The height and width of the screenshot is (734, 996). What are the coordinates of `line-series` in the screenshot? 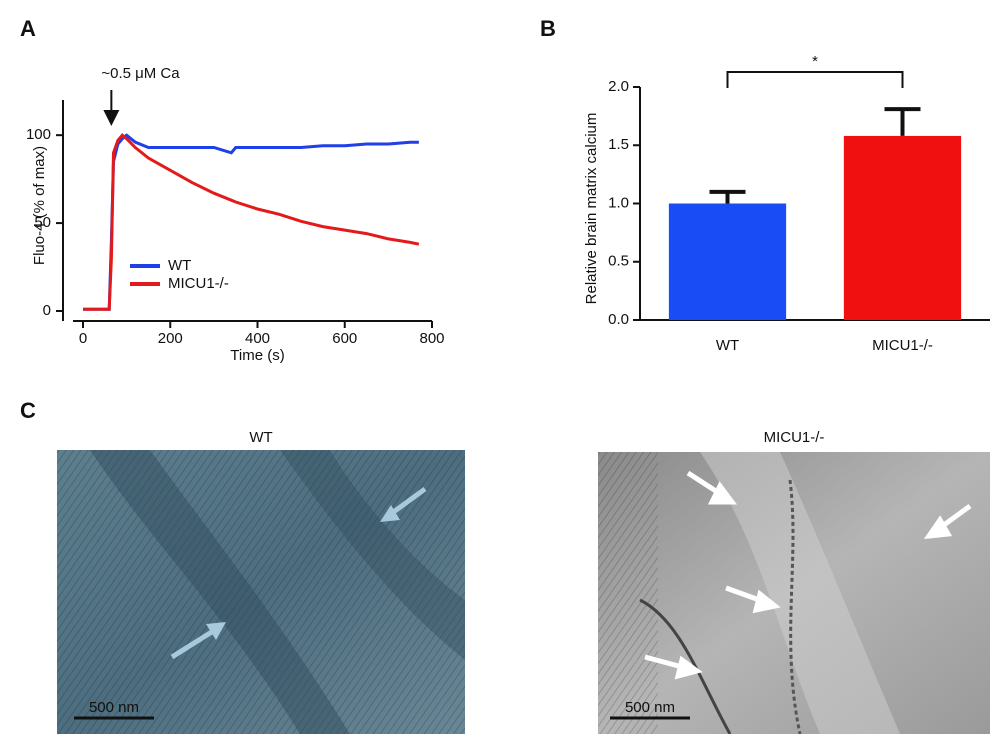 It's located at (251, 222).